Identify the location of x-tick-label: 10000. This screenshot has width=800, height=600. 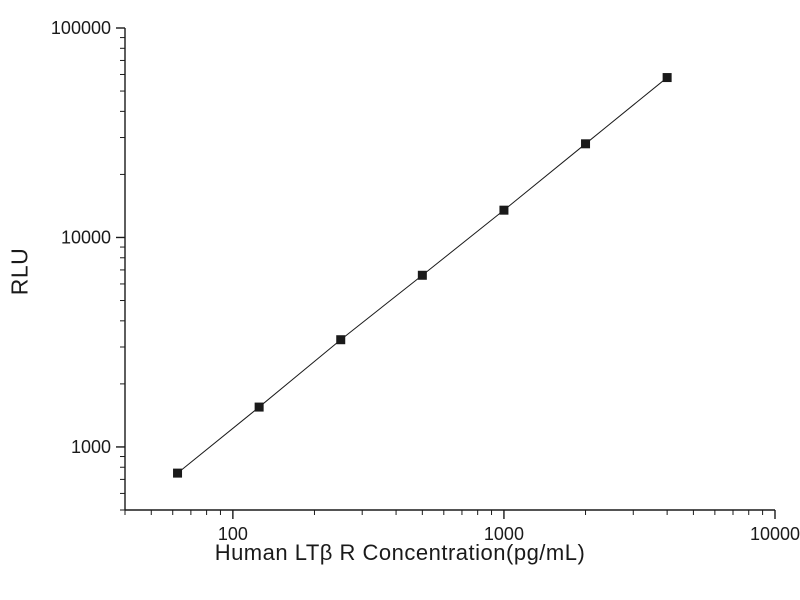
(775, 534).